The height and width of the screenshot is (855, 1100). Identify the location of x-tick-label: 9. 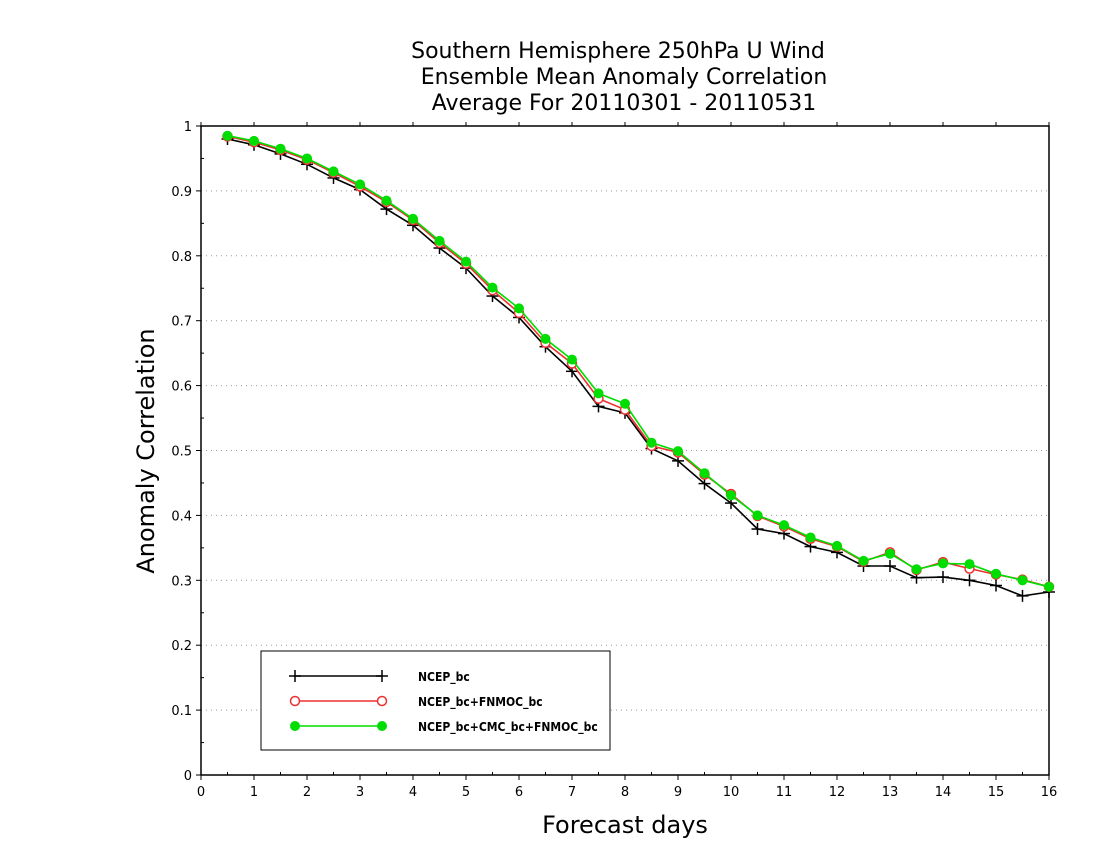
(678, 792).